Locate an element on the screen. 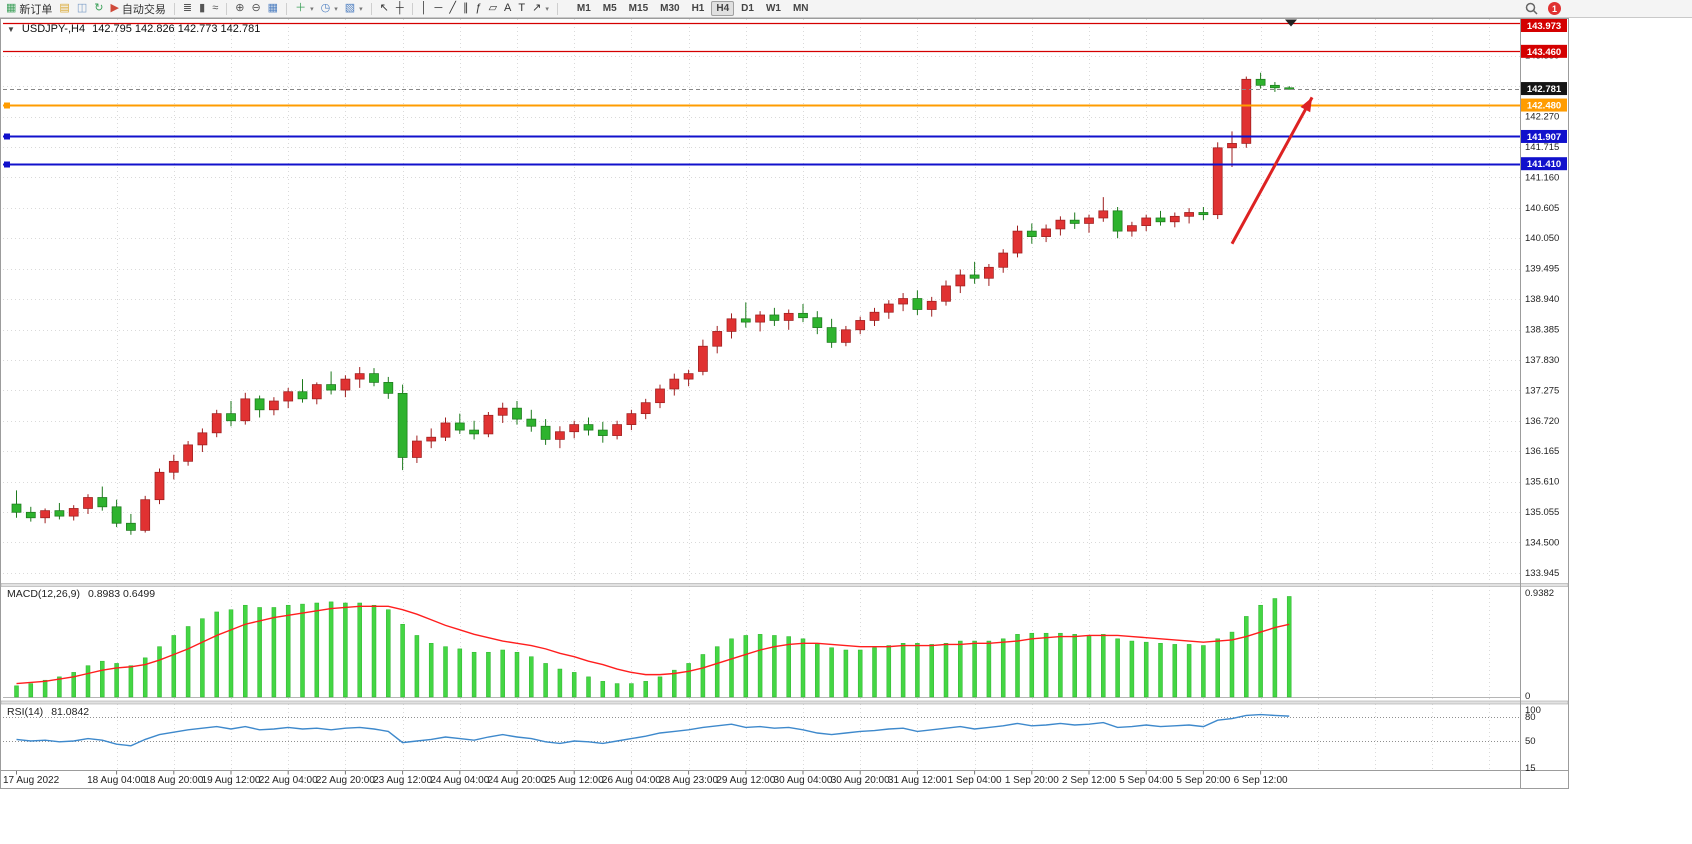  equidistant-channel-button: ∥ is located at coordinates (466, 8).